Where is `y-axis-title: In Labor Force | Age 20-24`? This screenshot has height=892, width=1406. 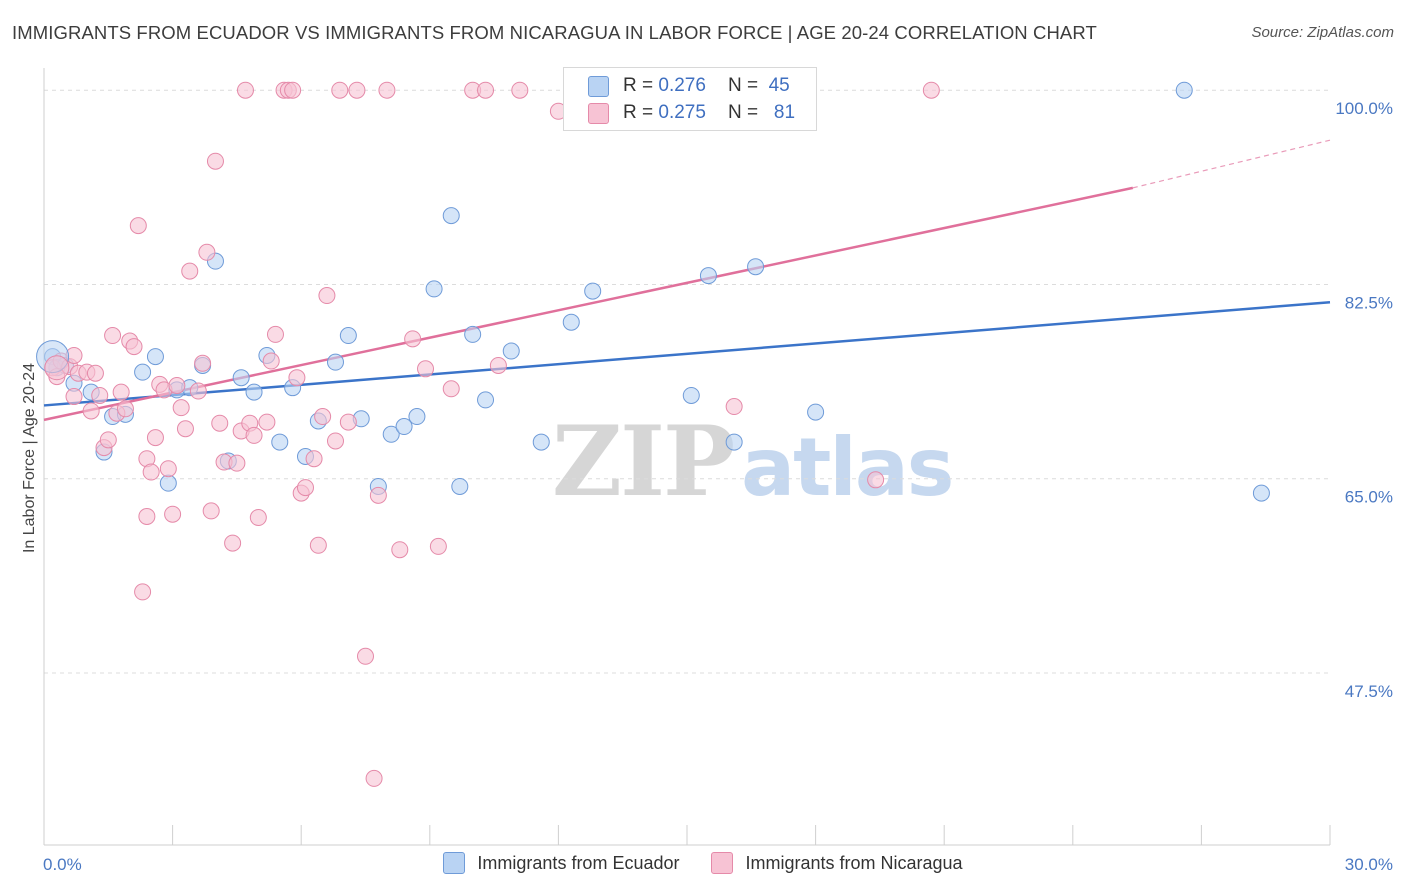
y-axis-title: In Labor Force | Age 20-24 is located at coordinates (29, 458).